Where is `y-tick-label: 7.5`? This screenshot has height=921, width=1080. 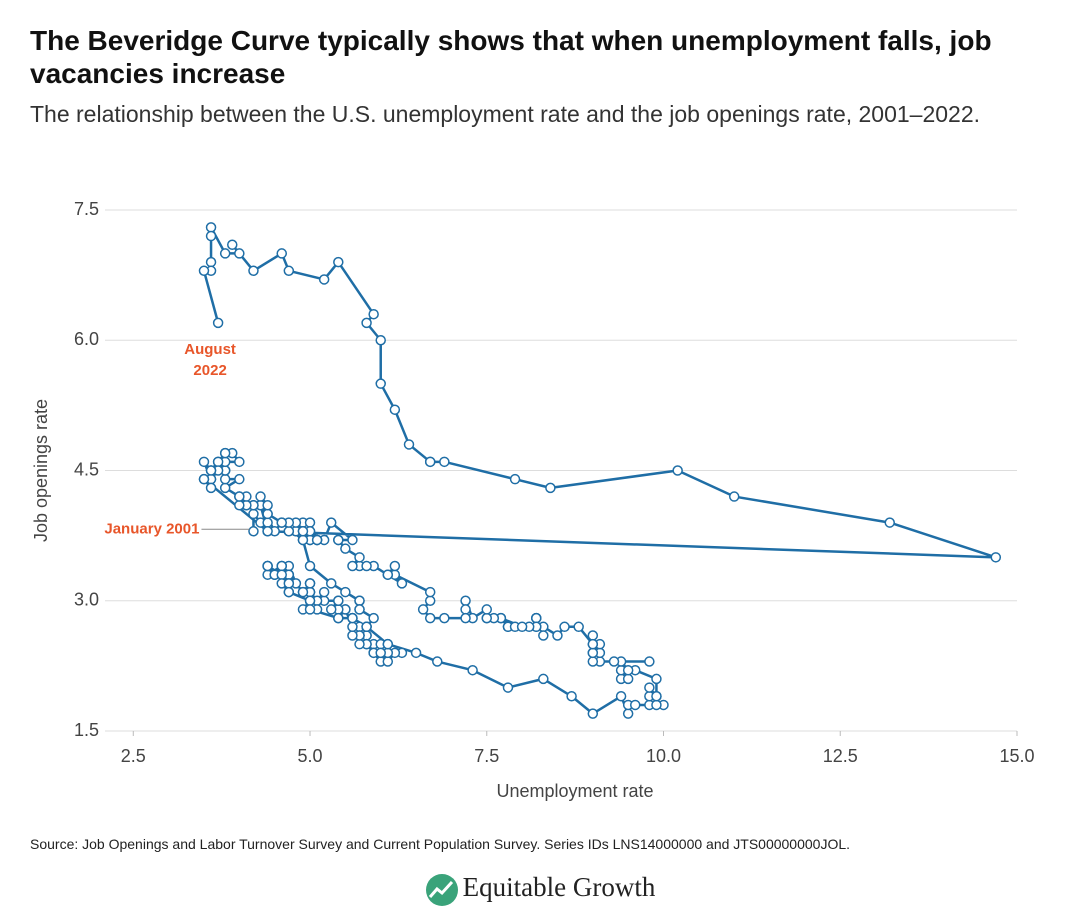
y-tick-label: 7.5 is located at coordinates (86, 209).